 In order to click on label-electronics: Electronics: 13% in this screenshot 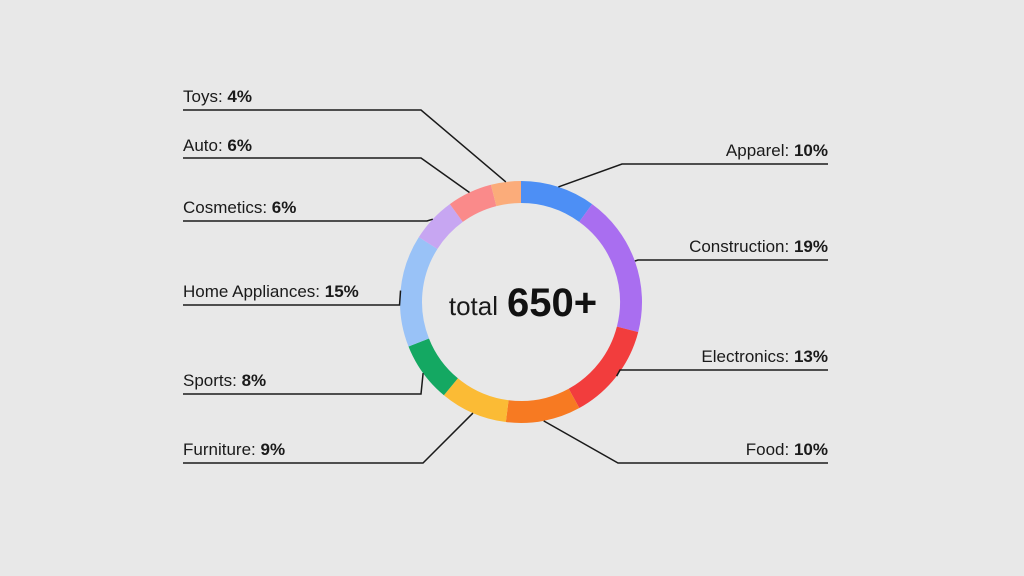, I will do `click(764, 356)`.